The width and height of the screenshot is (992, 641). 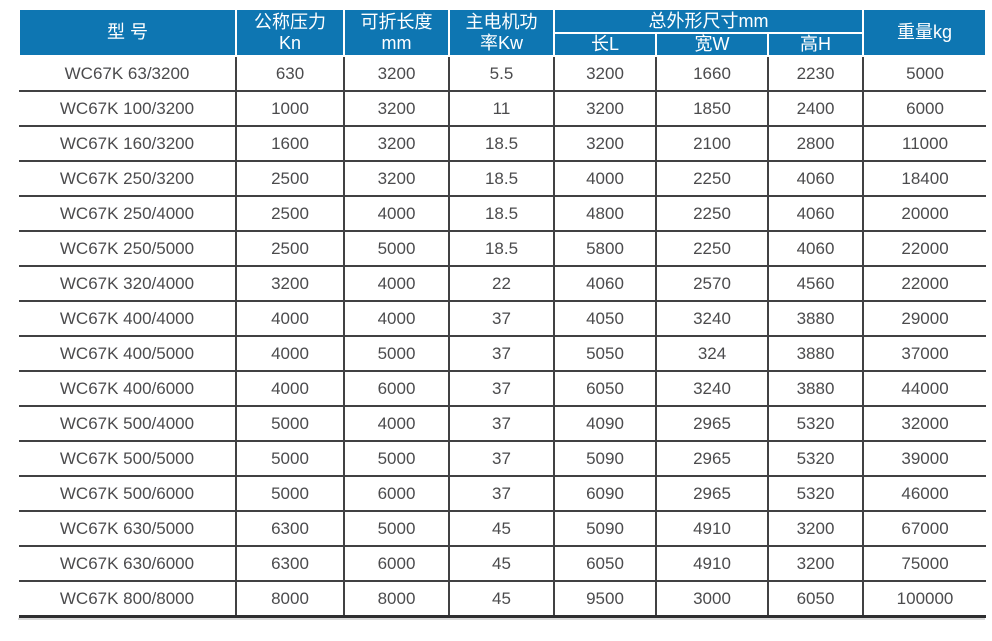 I want to click on motor-power-label-line1: 主电机功, so click(x=501, y=21).